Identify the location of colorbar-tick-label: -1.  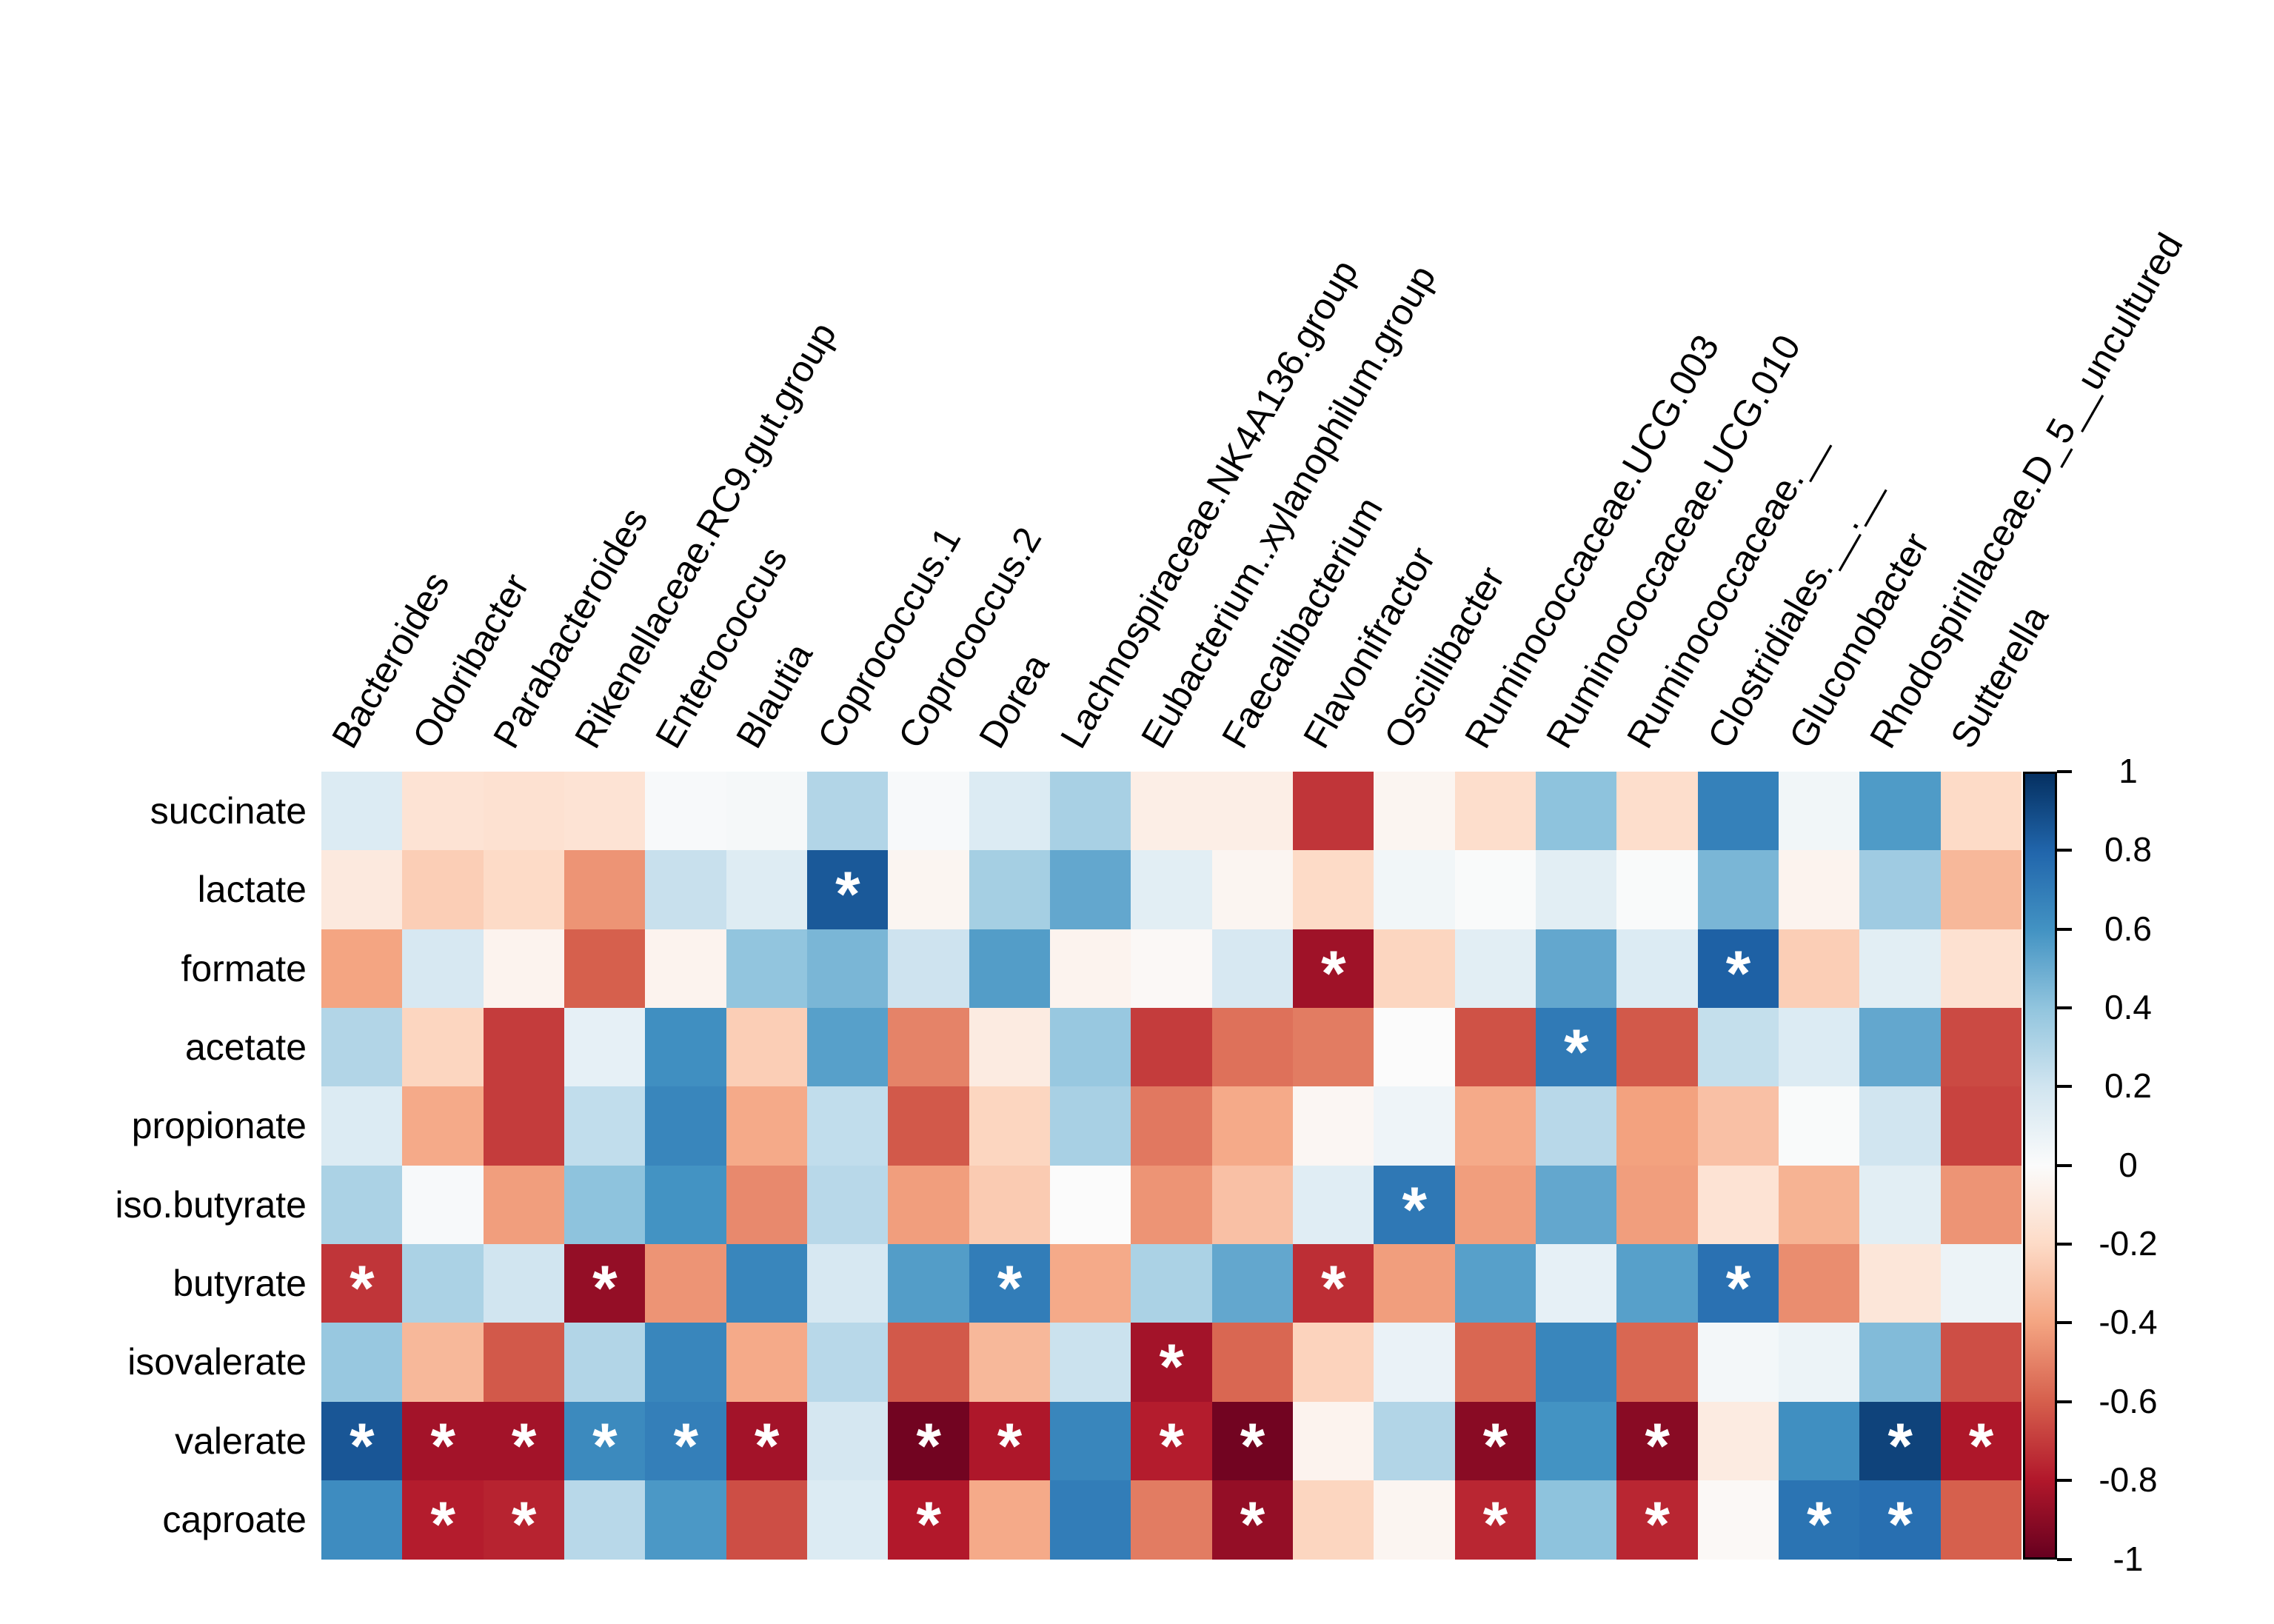
(2128, 1558).